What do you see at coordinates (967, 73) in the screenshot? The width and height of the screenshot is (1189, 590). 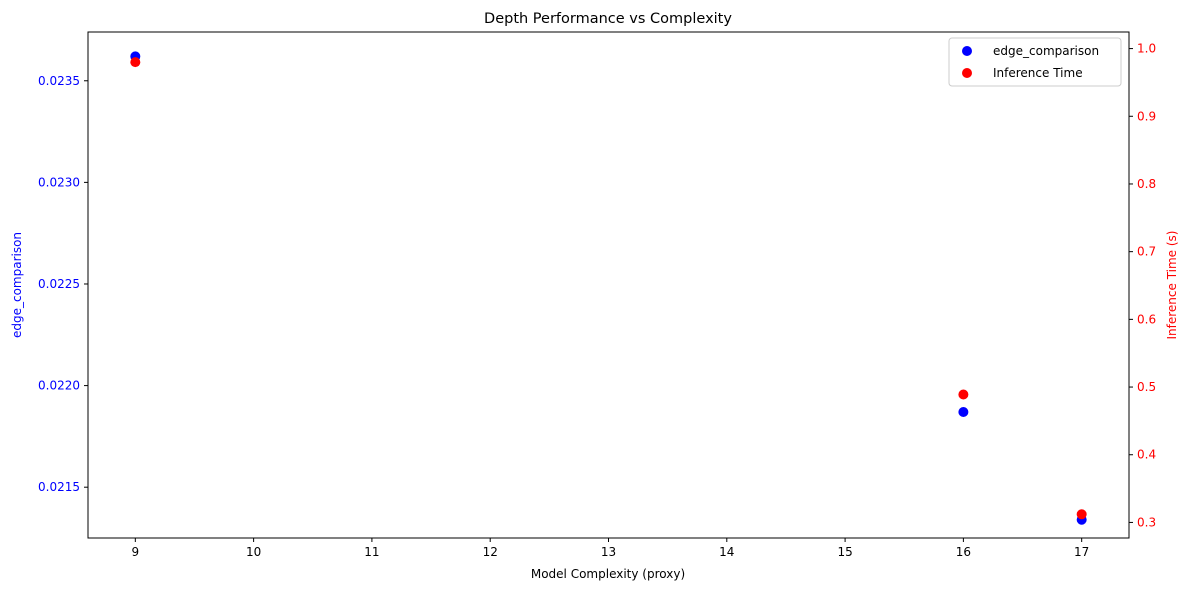 I see `legend-marker-inference-time` at bounding box center [967, 73].